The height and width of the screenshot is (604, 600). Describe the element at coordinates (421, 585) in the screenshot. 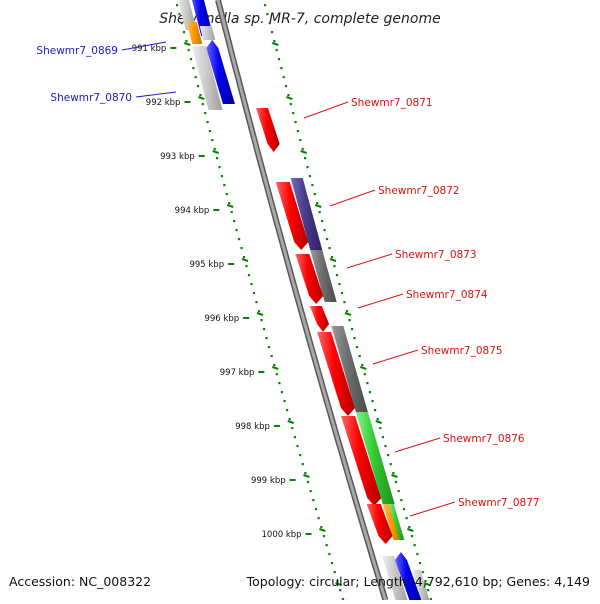

I see `gene-lightgray-bottom-b` at that location.